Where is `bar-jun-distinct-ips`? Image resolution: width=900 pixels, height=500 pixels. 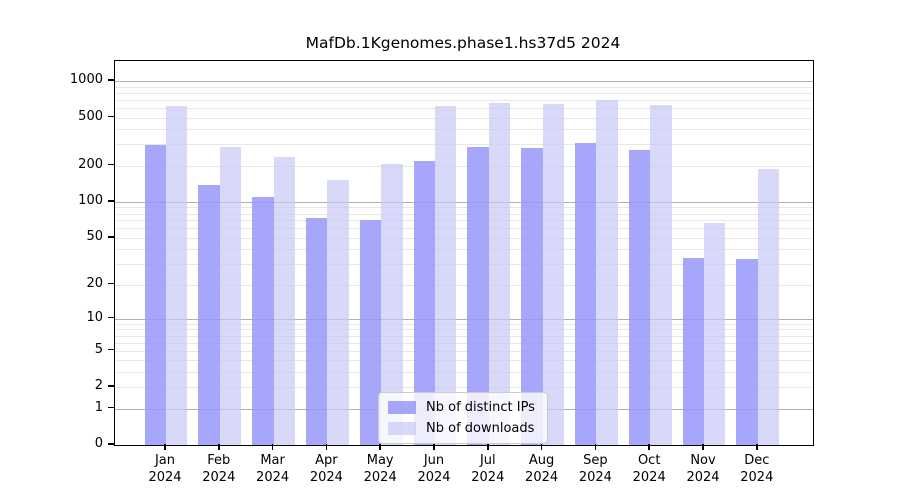 bar-jun-distinct-ips is located at coordinates (424, 303).